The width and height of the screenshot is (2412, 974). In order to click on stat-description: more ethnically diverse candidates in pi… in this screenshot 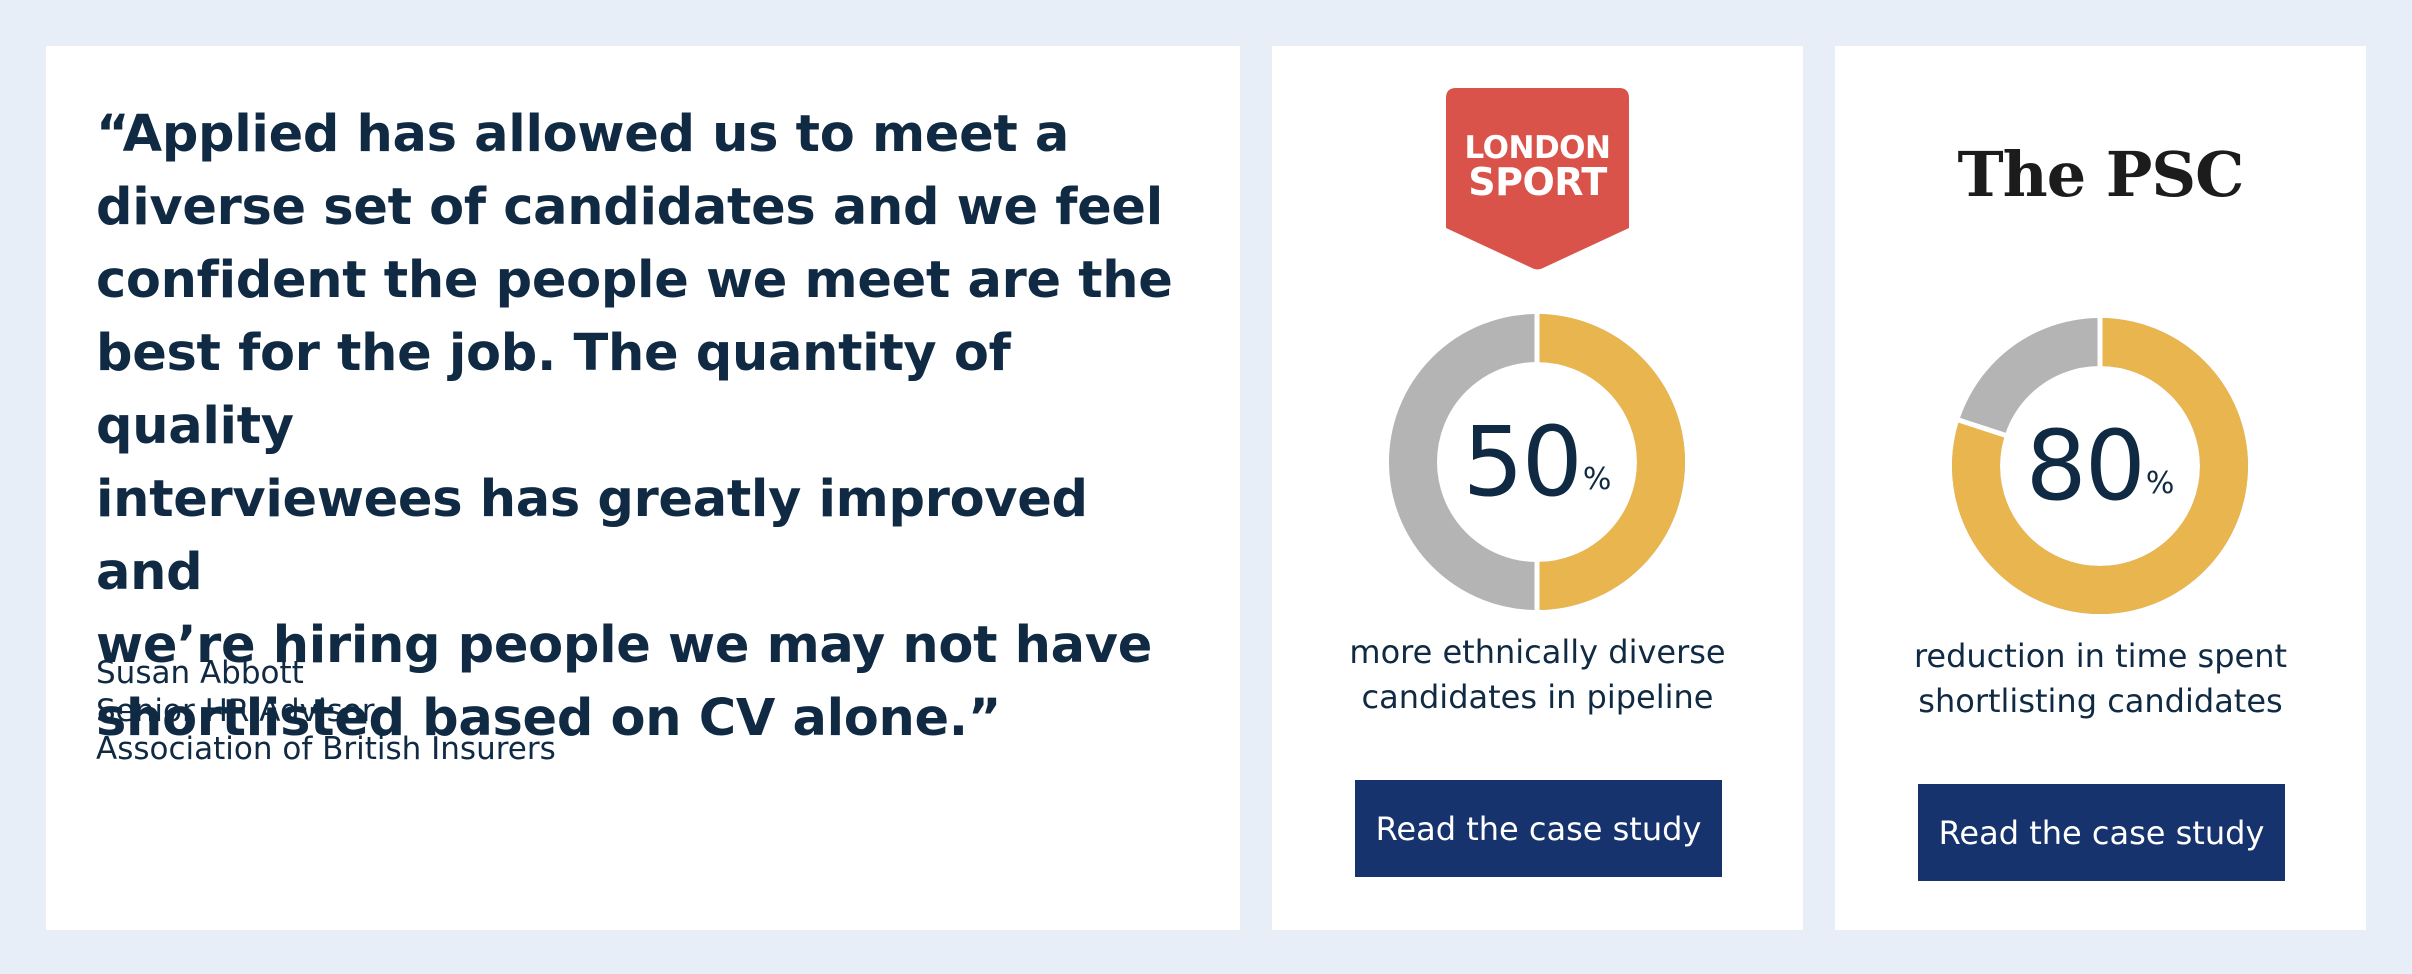, I will do `click(1537, 675)`.